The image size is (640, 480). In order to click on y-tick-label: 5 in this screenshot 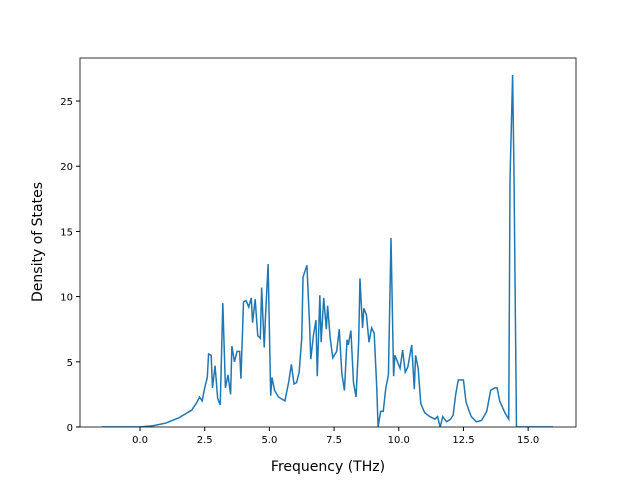, I will do `click(70, 363)`.